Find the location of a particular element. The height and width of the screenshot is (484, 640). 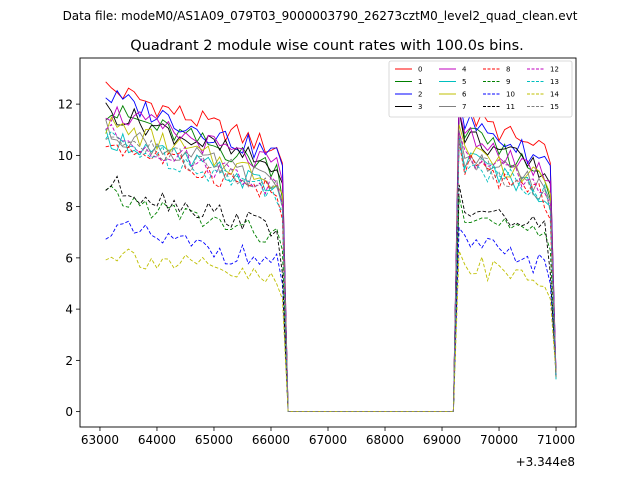

x-tick-label: 70000 is located at coordinates (499, 440).